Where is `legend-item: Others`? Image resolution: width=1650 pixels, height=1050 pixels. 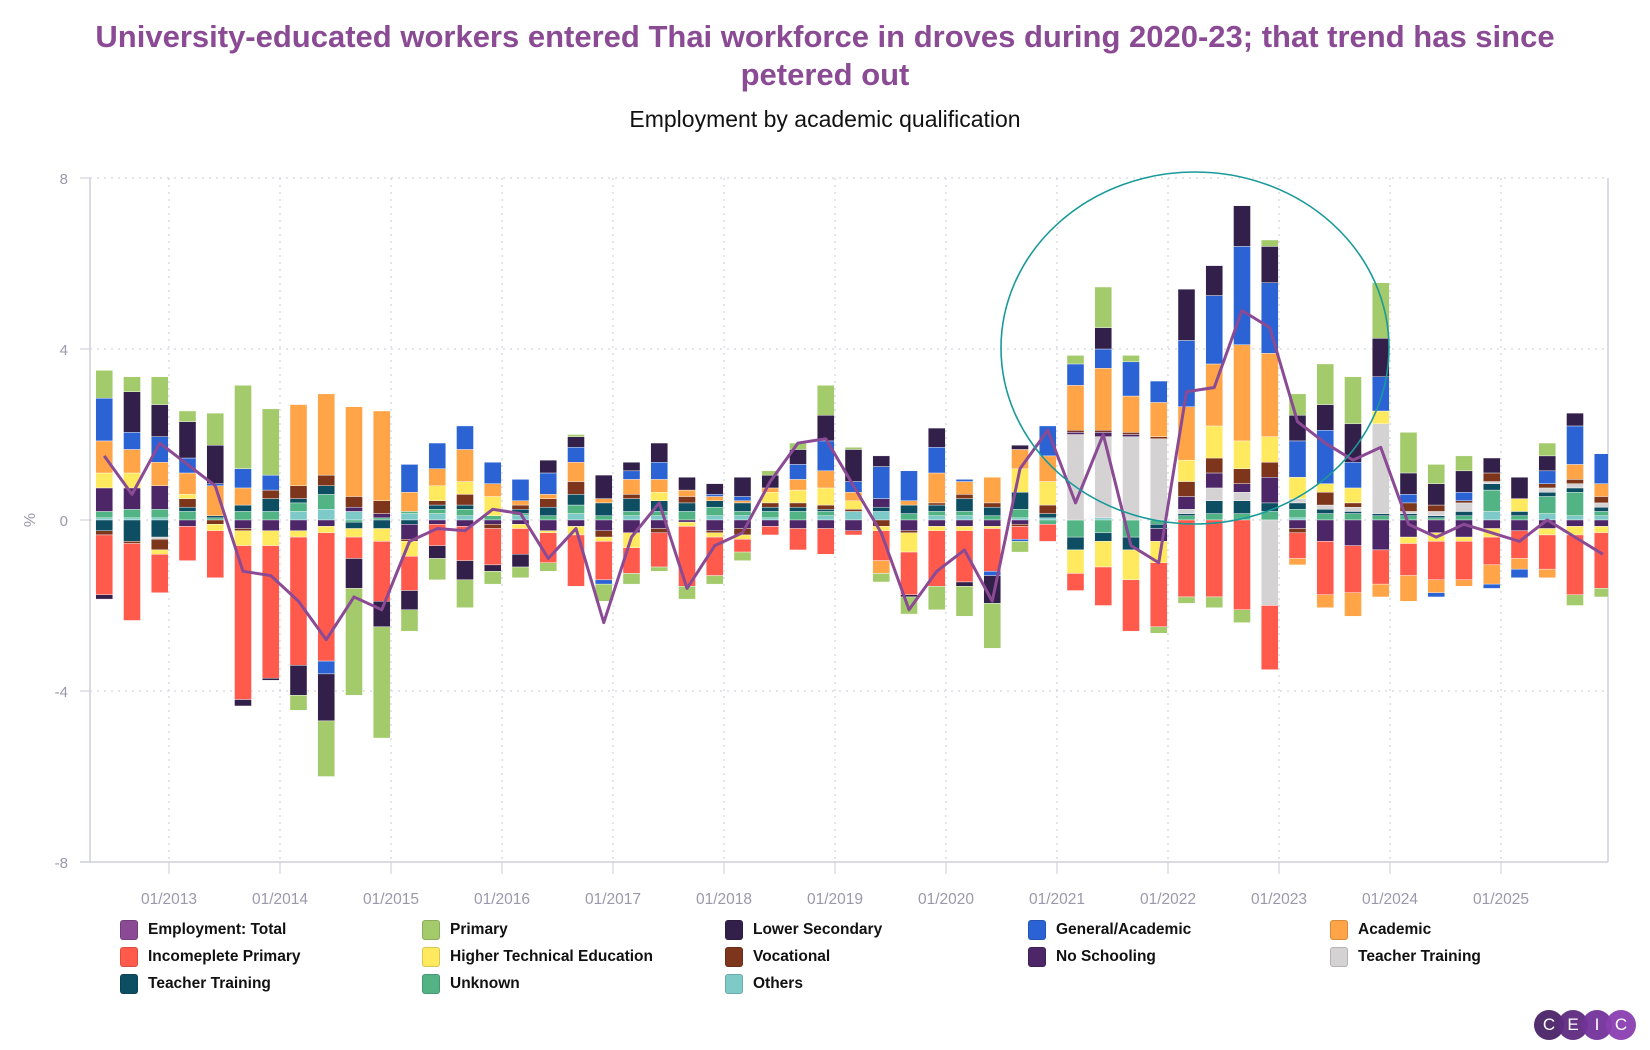 legend-item: Others is located at coordinates (764, 984).